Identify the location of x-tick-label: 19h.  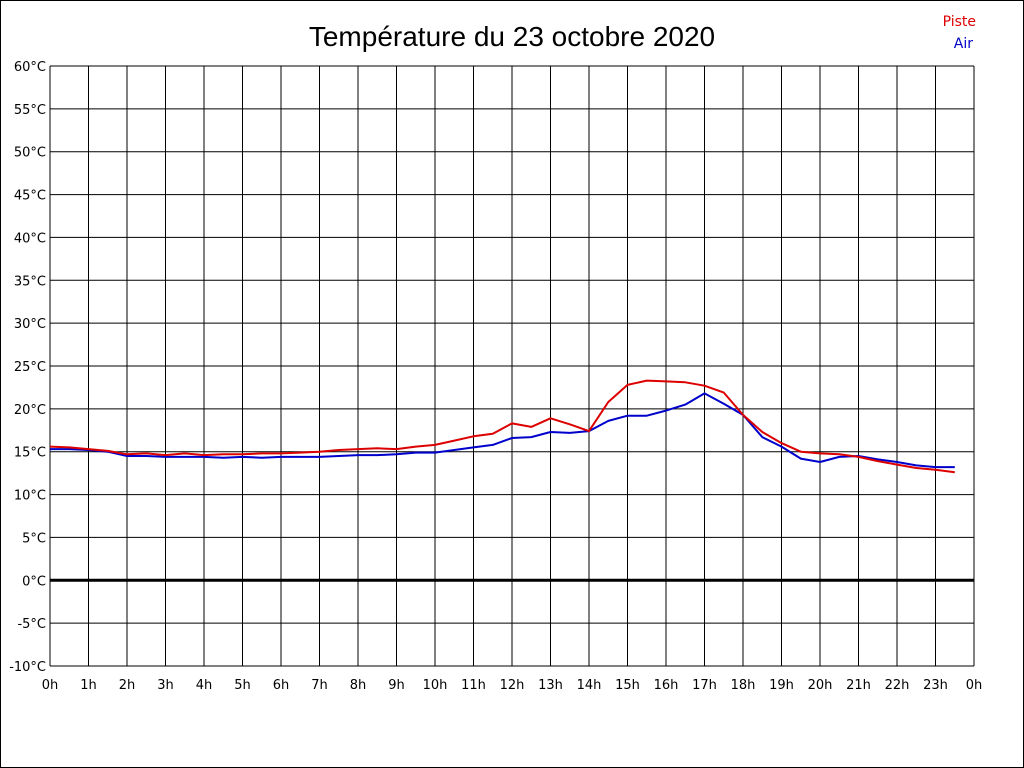
(781, 685).